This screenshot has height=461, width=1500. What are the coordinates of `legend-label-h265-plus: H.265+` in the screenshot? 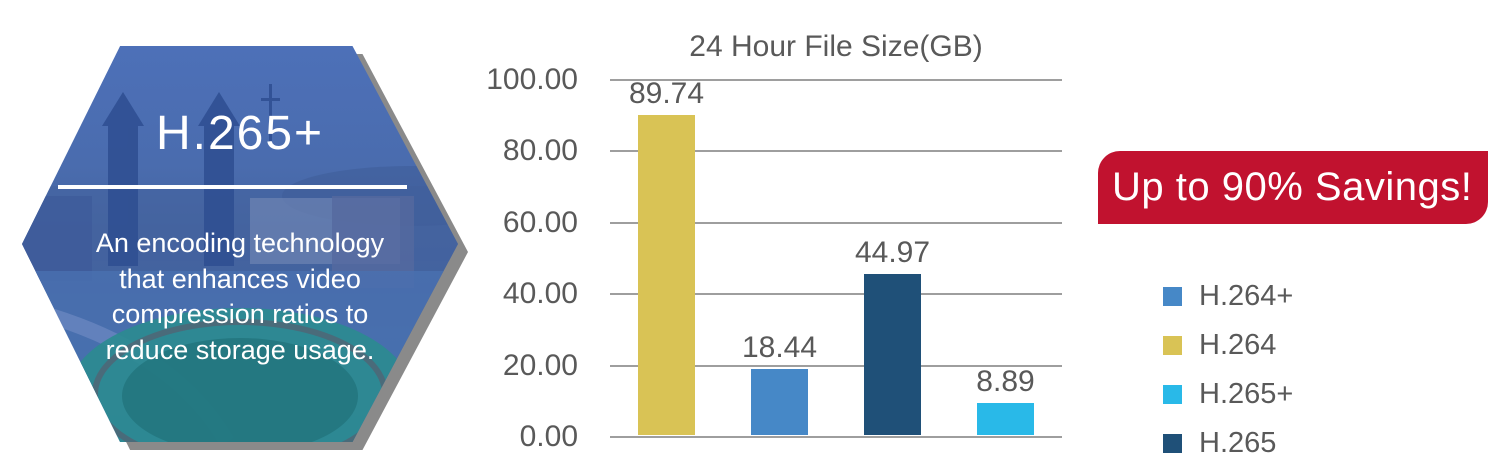 It's located at (1246, 394).